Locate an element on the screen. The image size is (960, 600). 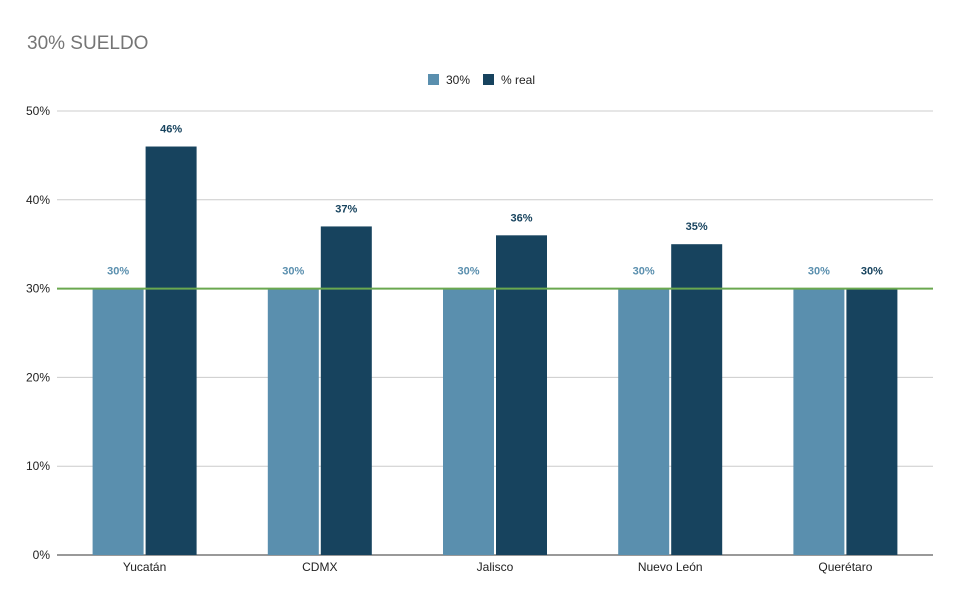
y-tick-label: 30% is located at coordinates (38, 289).